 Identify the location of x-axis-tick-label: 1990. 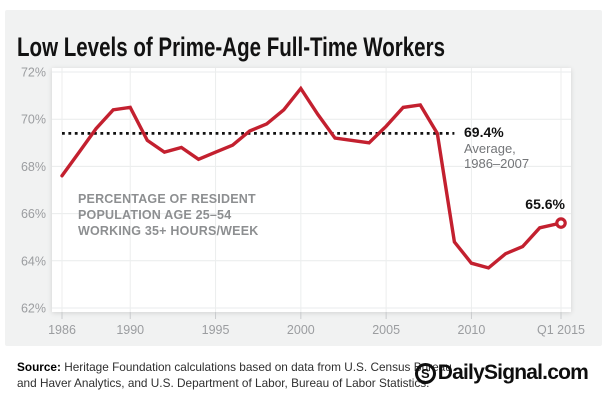
(130, 330).